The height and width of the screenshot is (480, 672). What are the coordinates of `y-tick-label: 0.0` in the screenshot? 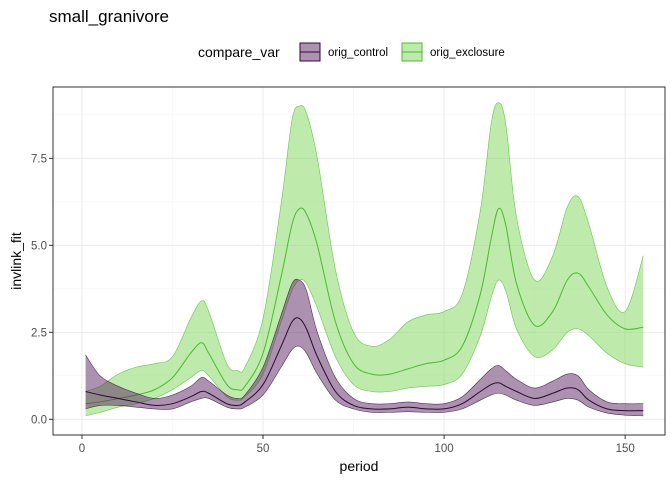 It's located at (39, 420).